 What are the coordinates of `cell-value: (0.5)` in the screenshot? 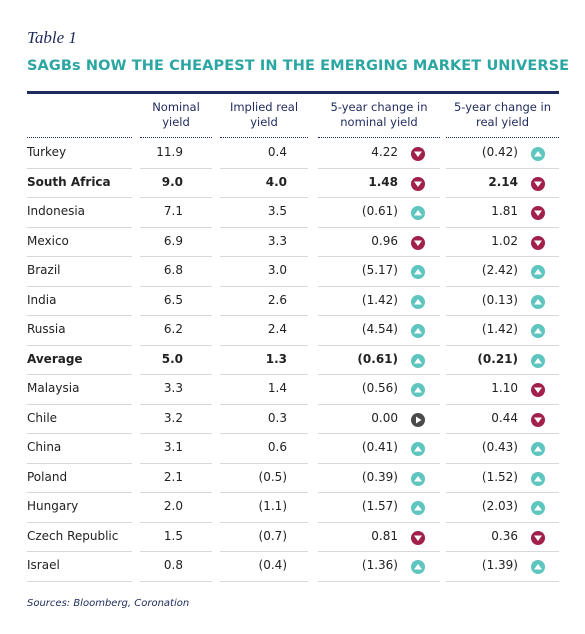 It's located at (272, 476).